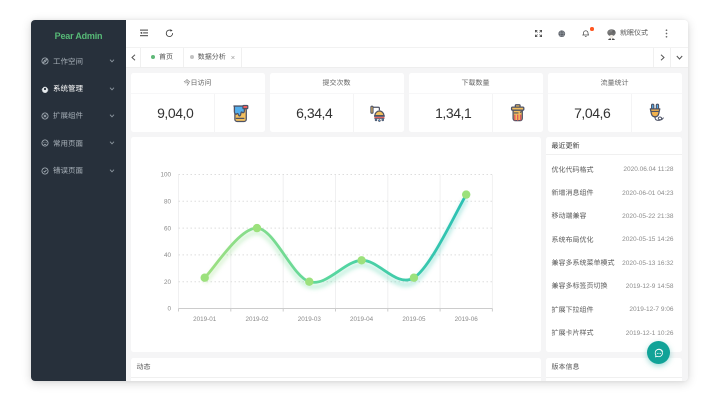  Describe the element at coordinates (167, 255) in the screenshot. I see `svg-text: 40` at that location.